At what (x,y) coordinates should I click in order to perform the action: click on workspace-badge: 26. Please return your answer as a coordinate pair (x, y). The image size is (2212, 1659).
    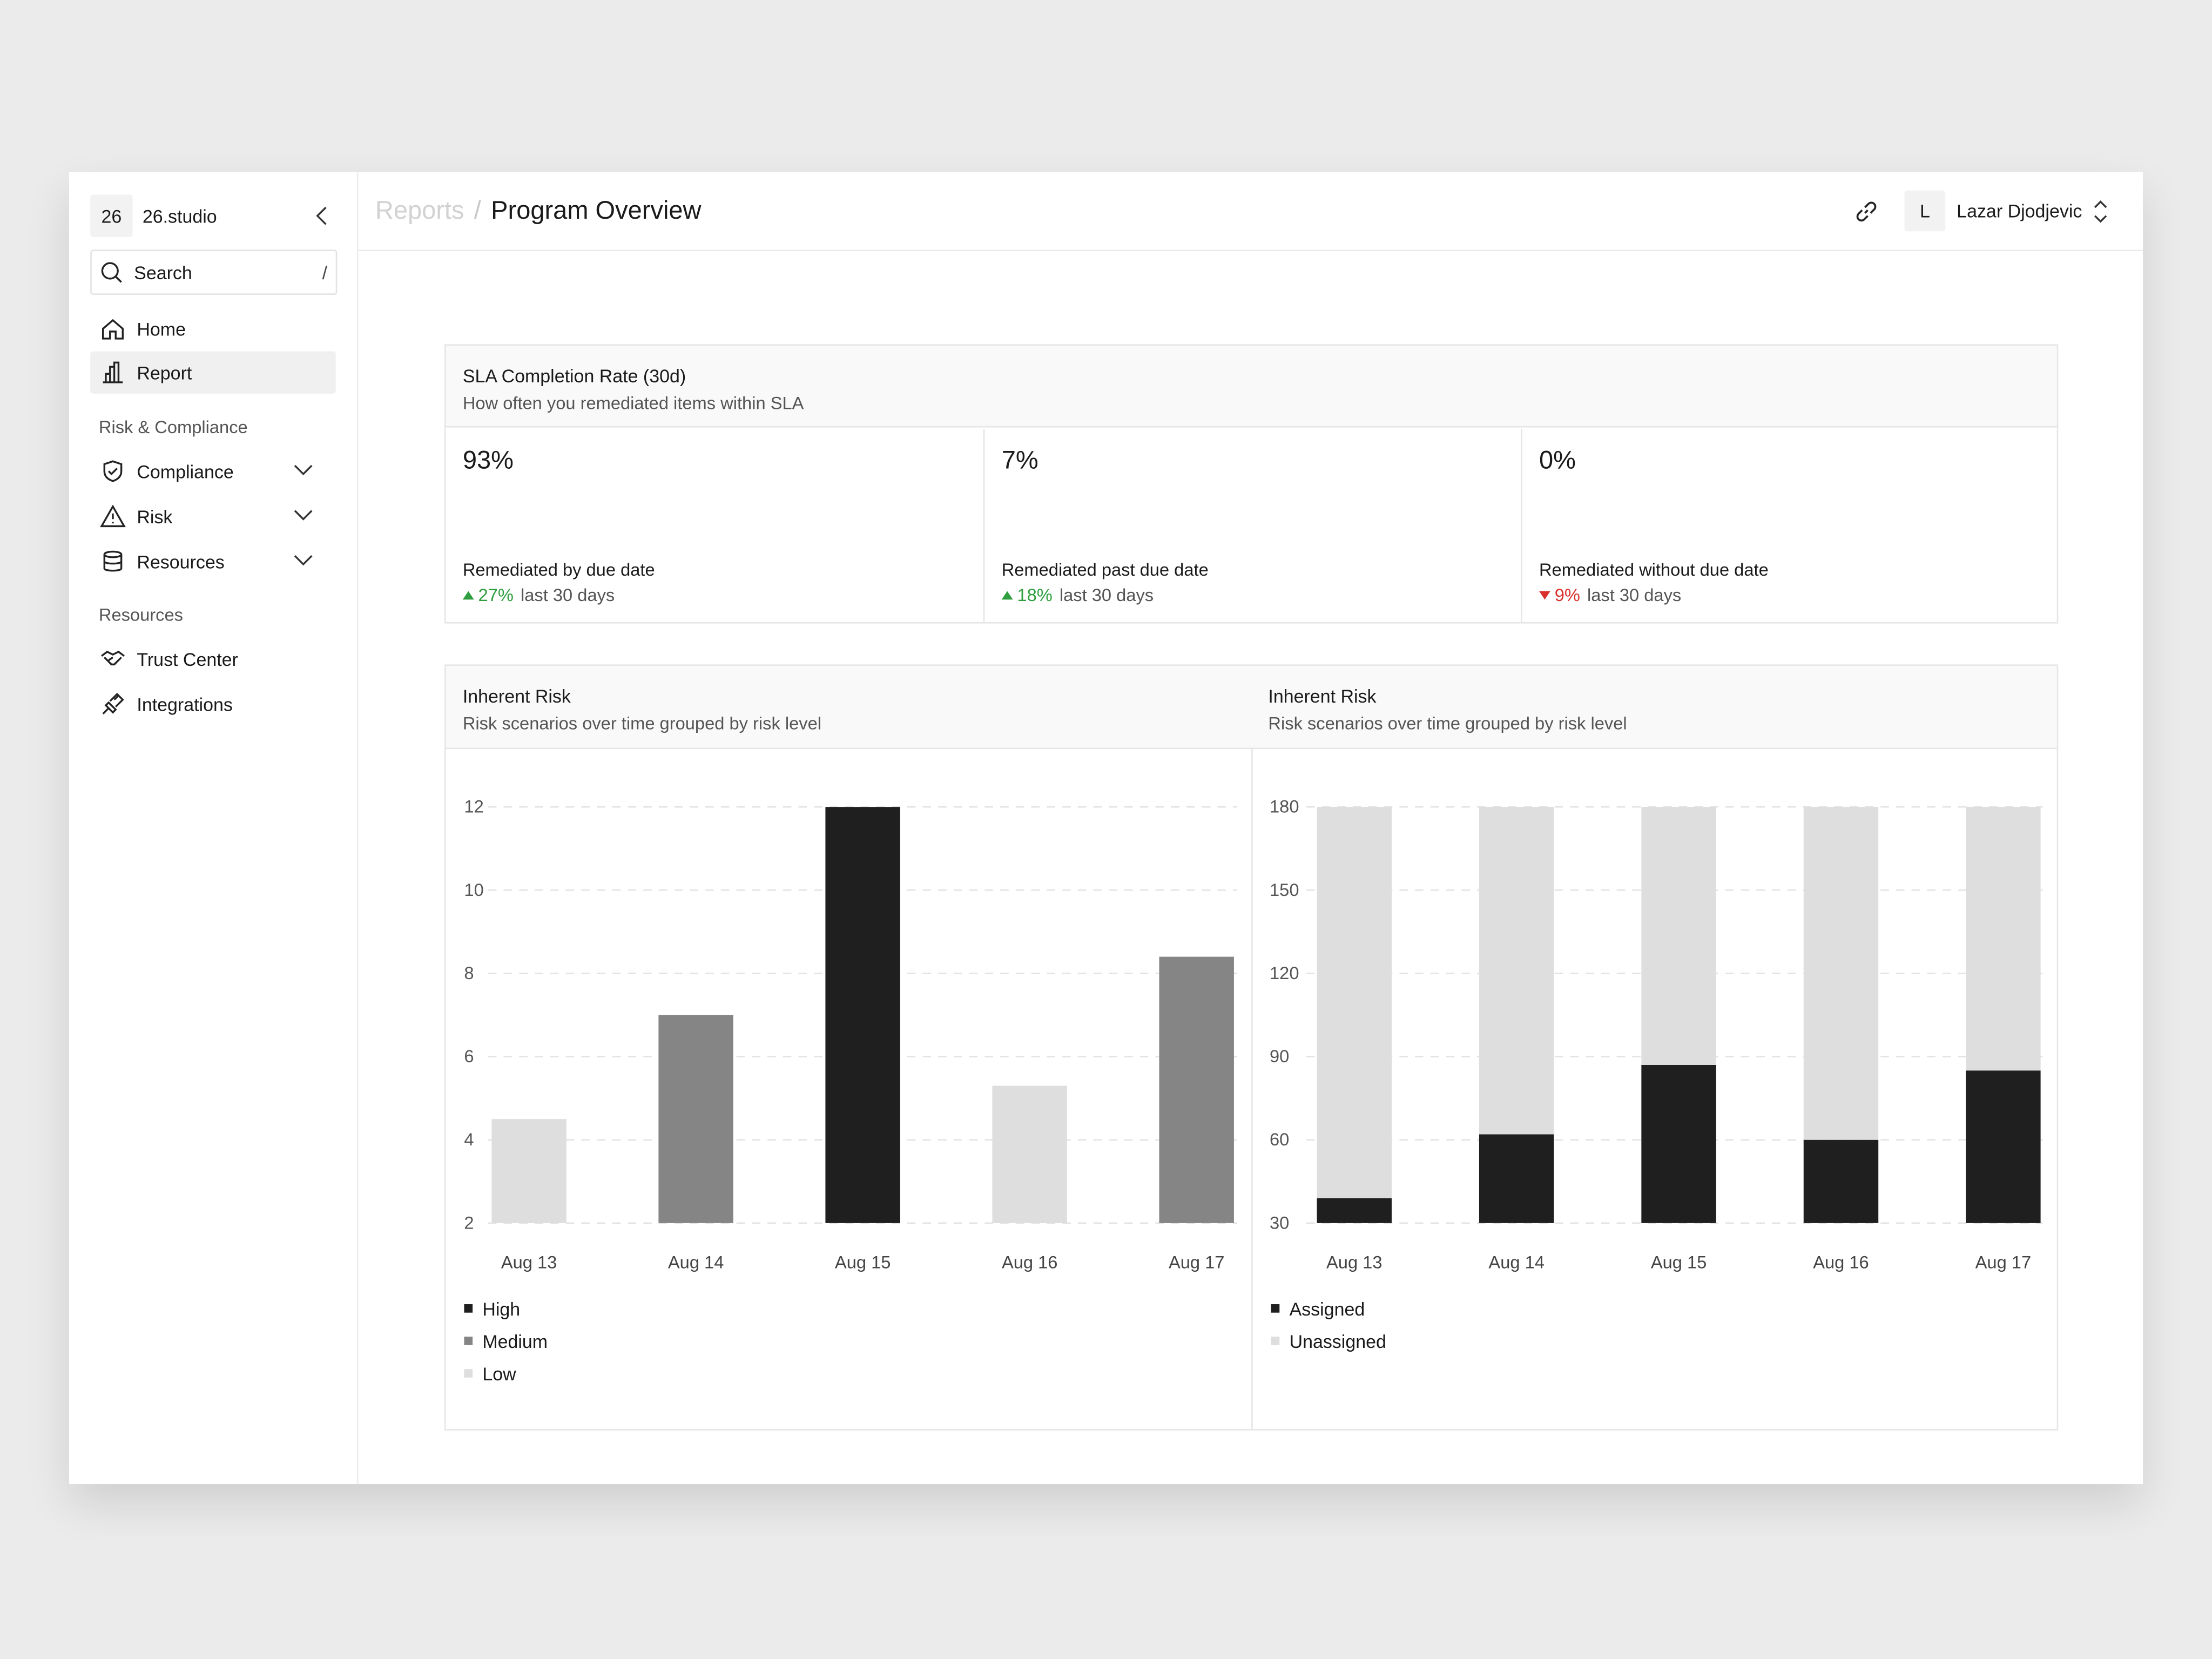
    Looking at the image, I should click on (111, 215).